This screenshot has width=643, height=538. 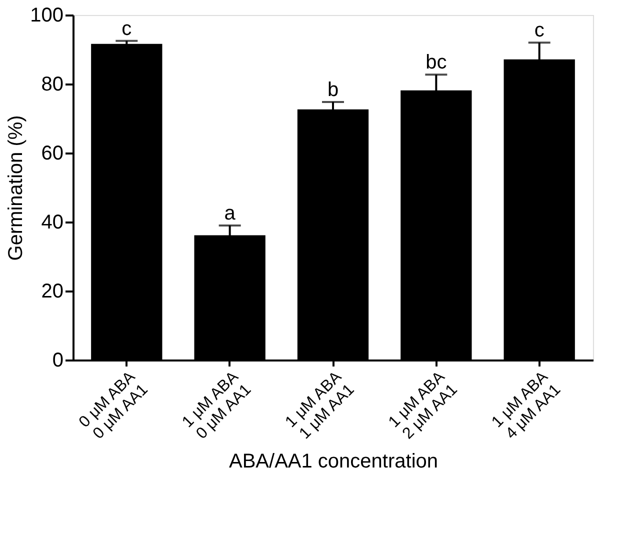 I want to click on y-tick-label: 40, so click(x=52, y=223).